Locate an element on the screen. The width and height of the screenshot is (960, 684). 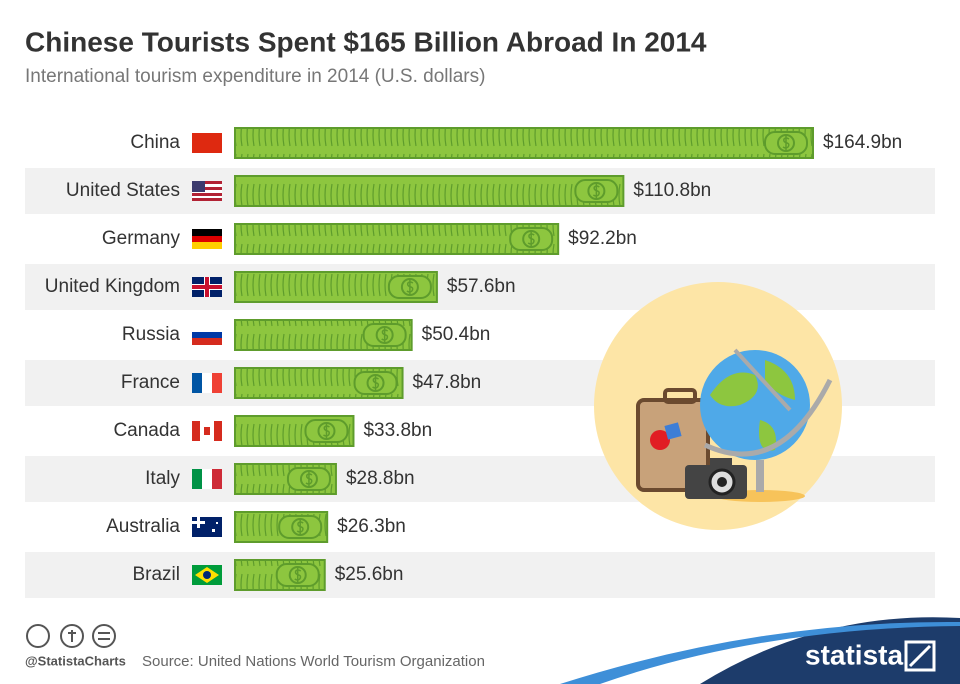
value-label: $50.4bn is located at coordinates (456, 334).